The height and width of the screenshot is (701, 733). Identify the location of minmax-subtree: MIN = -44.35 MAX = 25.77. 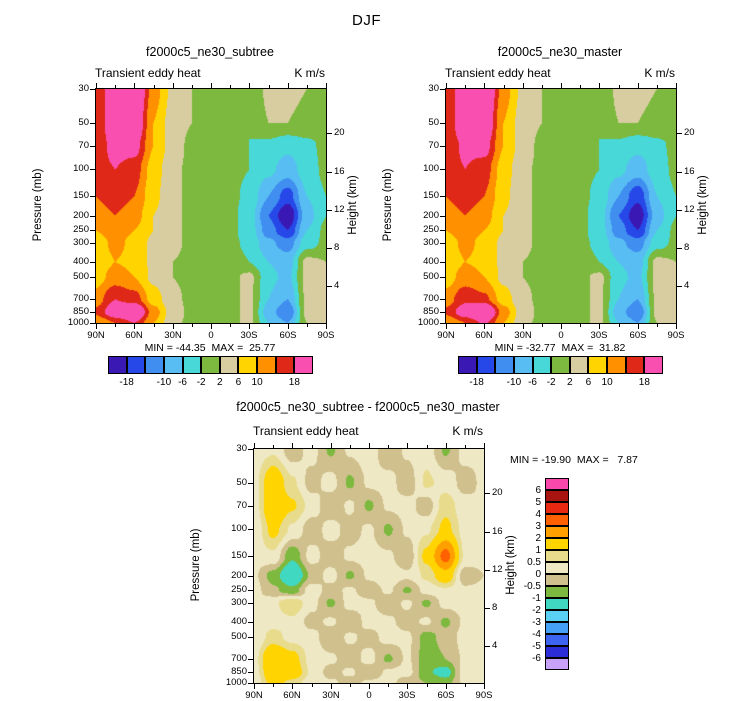
(210, 348).